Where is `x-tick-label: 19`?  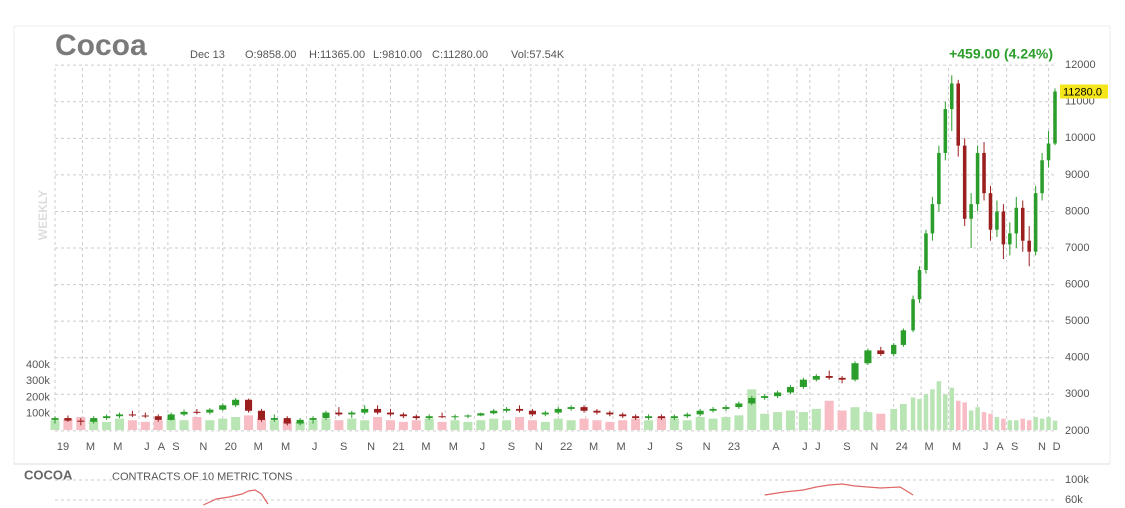 x-tick-label: 19 is located at coordinates (63, 447).